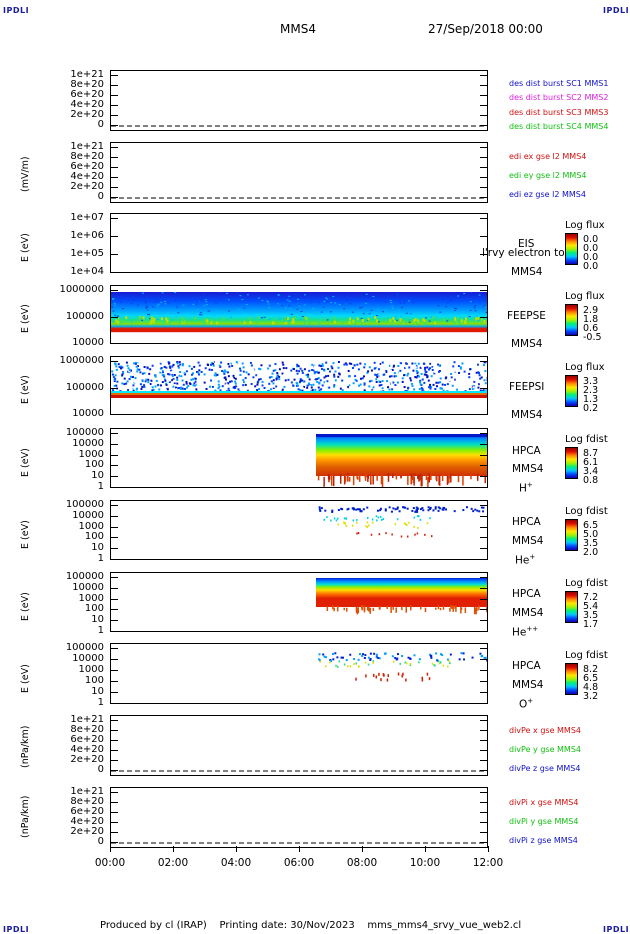  Describe the element at coordinates (401, 460) in the screenshot. I see `spectrogram-hpca-h` at that location.